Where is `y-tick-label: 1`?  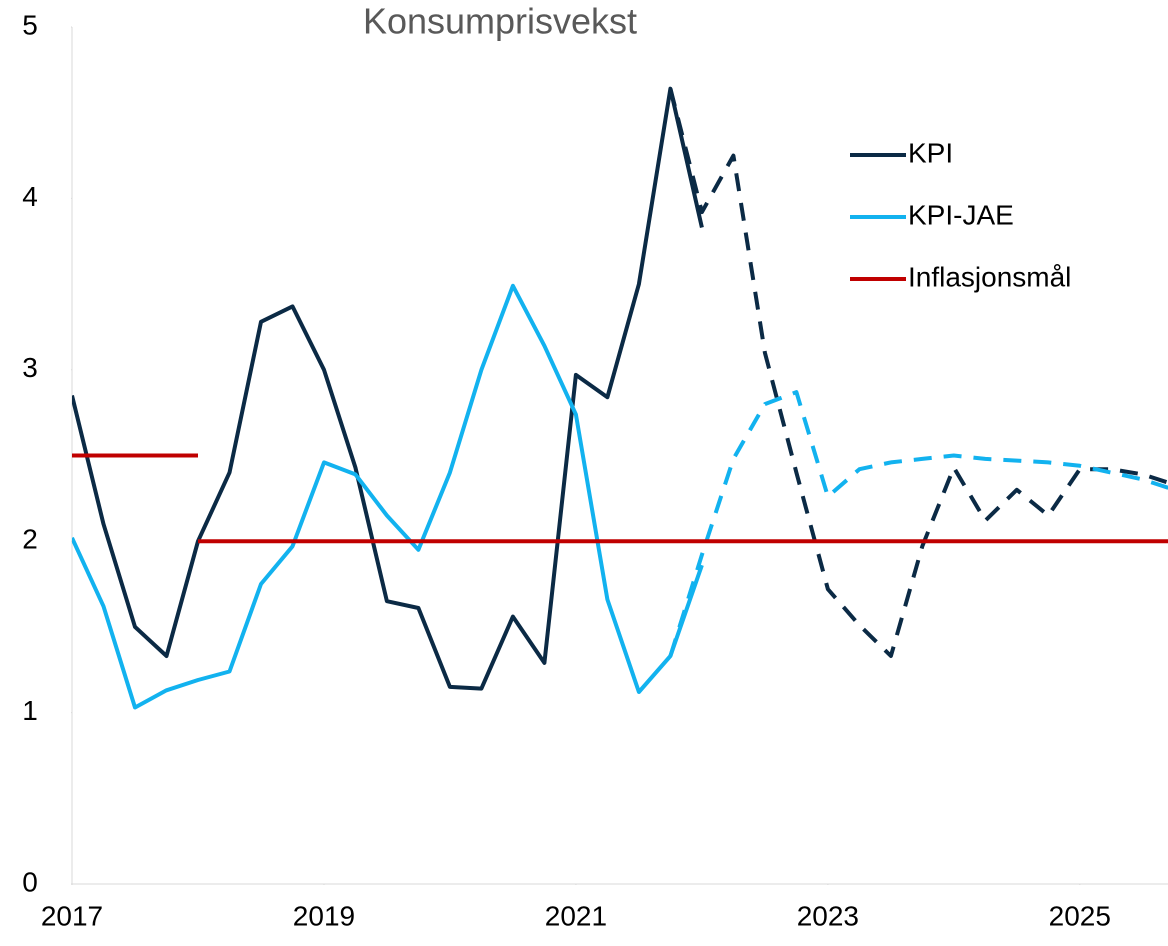
y-tick-label: 1 is located at coordinates (30, 710).